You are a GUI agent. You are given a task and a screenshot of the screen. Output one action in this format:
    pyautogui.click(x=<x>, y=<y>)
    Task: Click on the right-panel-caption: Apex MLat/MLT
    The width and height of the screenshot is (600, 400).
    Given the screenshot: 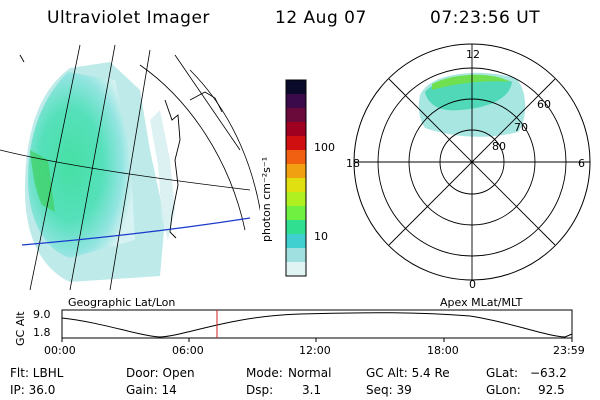 What is the action you would take?
    pyautogui.click(x=481, y=302)
    